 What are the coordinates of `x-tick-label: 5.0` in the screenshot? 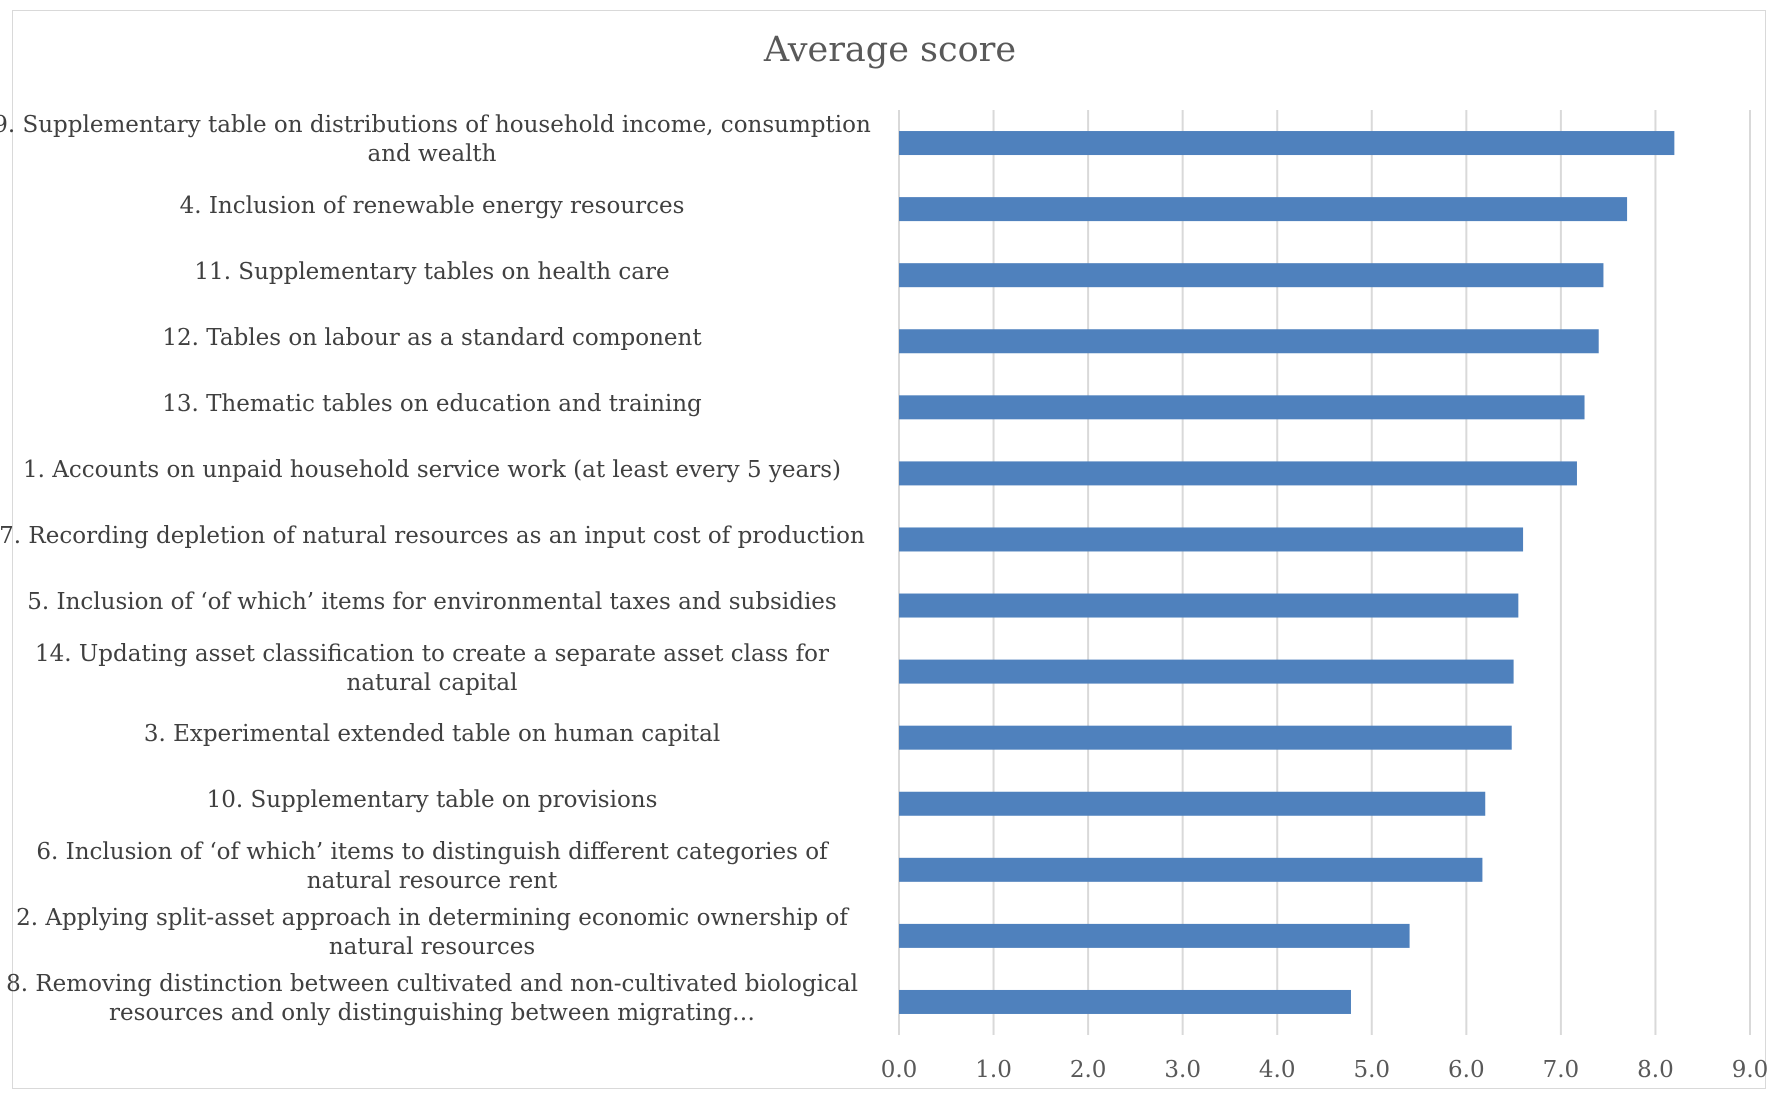 It's located at (1371, 1070).